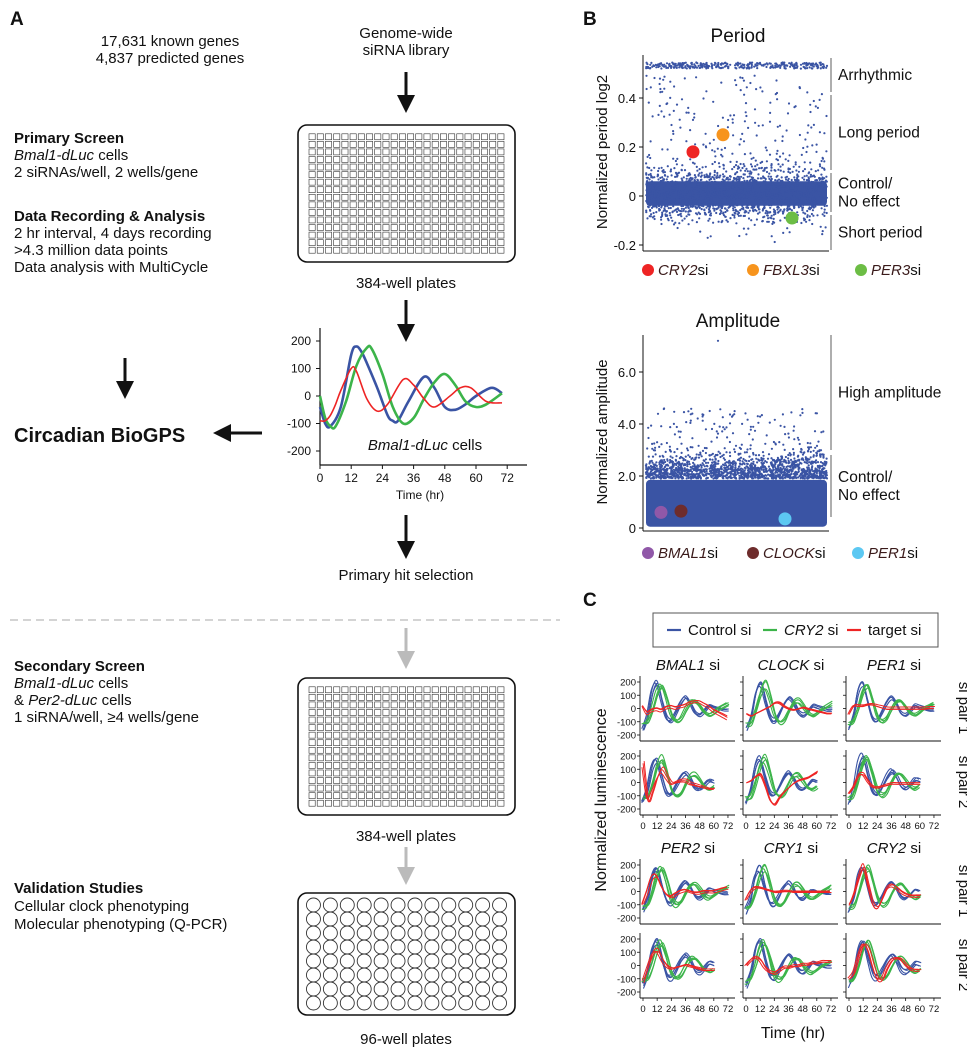 The height and width of the screenshot is (1050, 967). What do you see at coordinates (788, 705) in the screenshot?
I see `trace-green` at bounding box center [788, 705].